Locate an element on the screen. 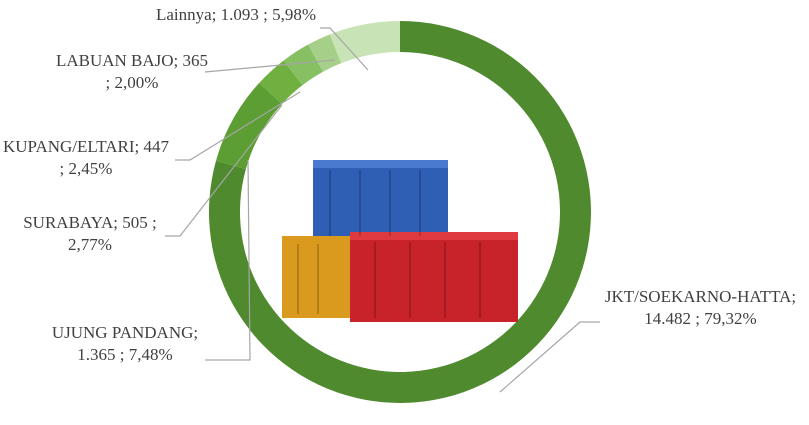 The height and width of the screenshot is (425, 809). value-label: 365 is located at coordinates (195, 60).